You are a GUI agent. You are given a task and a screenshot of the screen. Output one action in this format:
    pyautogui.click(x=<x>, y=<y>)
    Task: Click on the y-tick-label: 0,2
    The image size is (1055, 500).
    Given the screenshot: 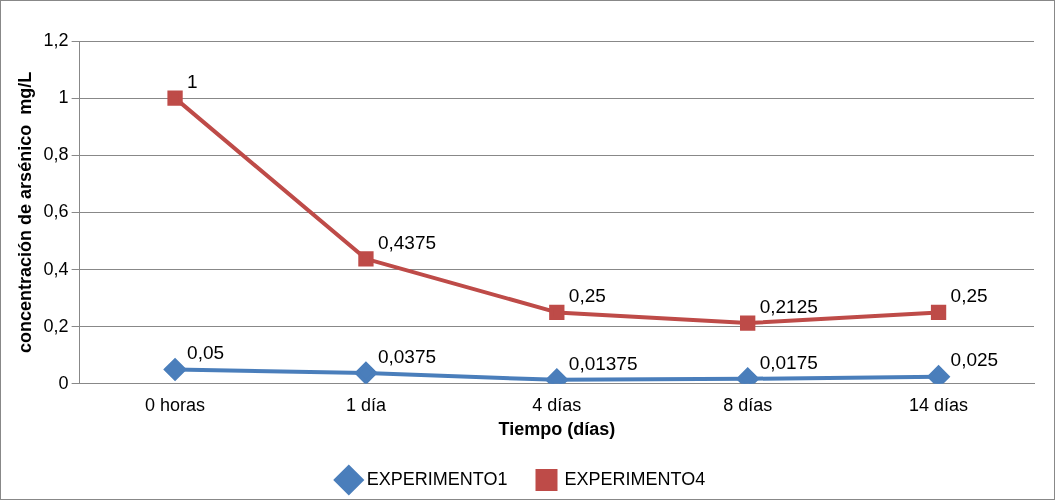 What is the action you would take?
    pyautogui.click(x=56, y=325)
    